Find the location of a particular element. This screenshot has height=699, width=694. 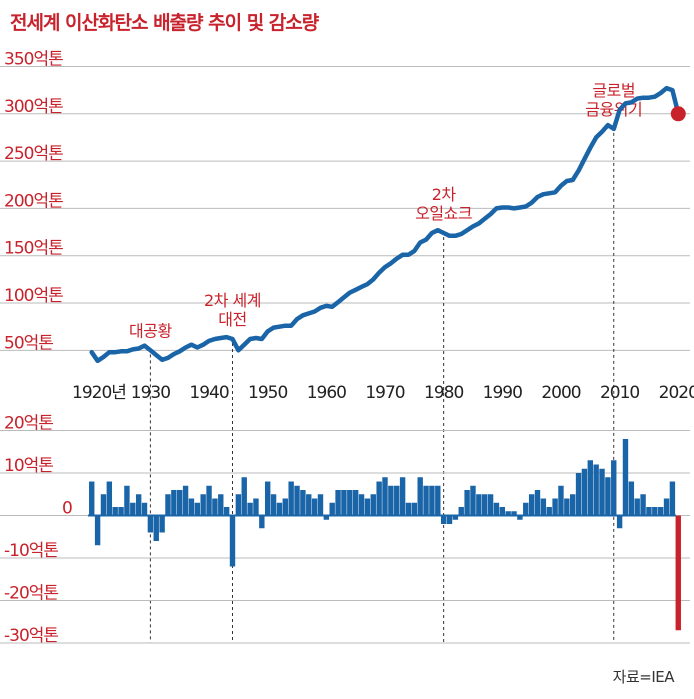

y-tick-label: 10억톤 is located at coordinates (28, 466).